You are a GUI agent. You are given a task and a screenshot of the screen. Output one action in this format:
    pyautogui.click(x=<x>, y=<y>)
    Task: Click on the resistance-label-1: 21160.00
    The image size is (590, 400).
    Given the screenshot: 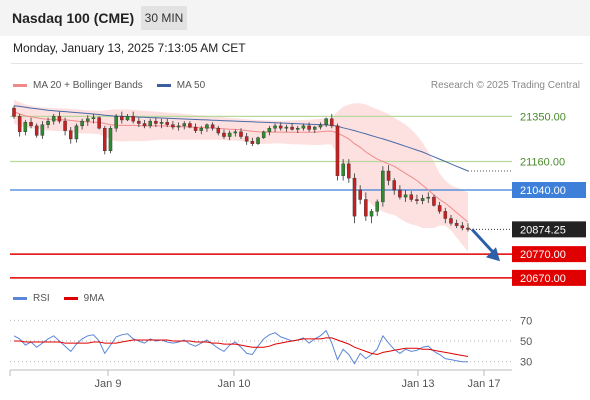 What is the action you would take?
    pyautogui.click(x=542, y=163)
    